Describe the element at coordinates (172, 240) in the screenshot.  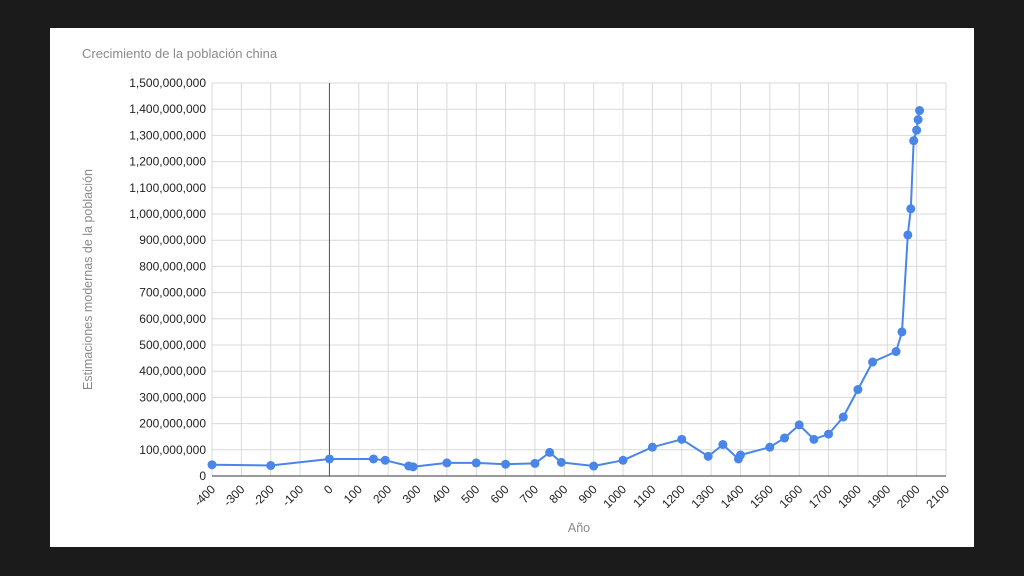
I see `y-tick-label: 900,000,000` at that location.